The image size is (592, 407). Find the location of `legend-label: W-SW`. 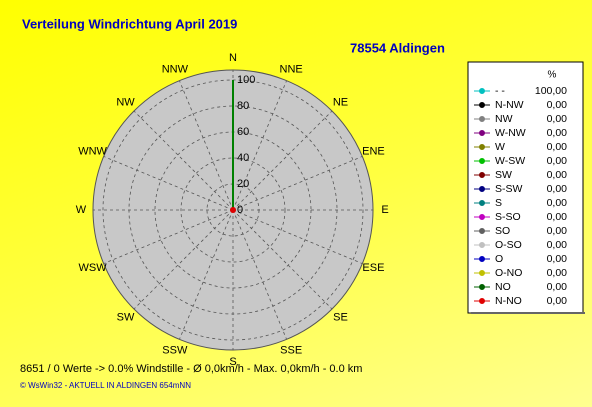

legend-label: W-SW is located at coordinates (510, 161).